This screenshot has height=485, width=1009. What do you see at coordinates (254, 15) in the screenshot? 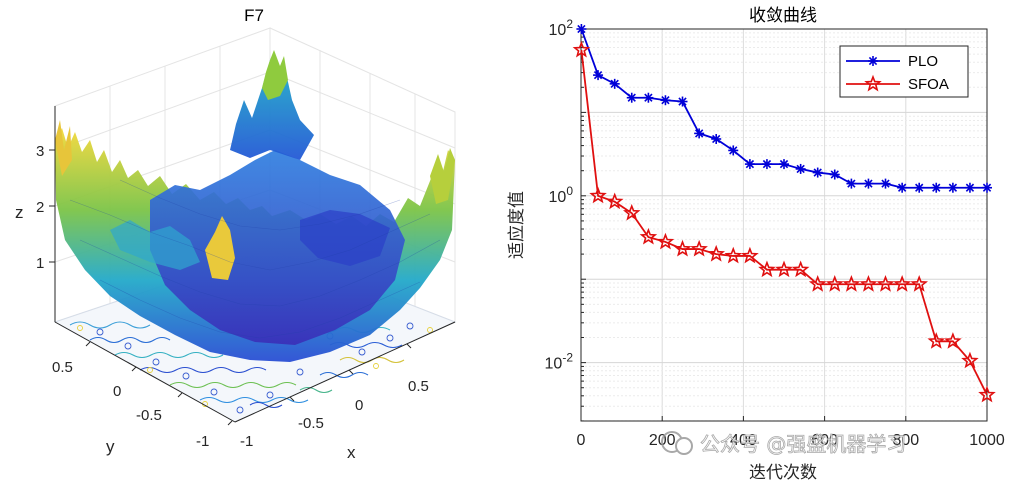
I see `left-plot-title: F7` at bounding box center [254, 15].